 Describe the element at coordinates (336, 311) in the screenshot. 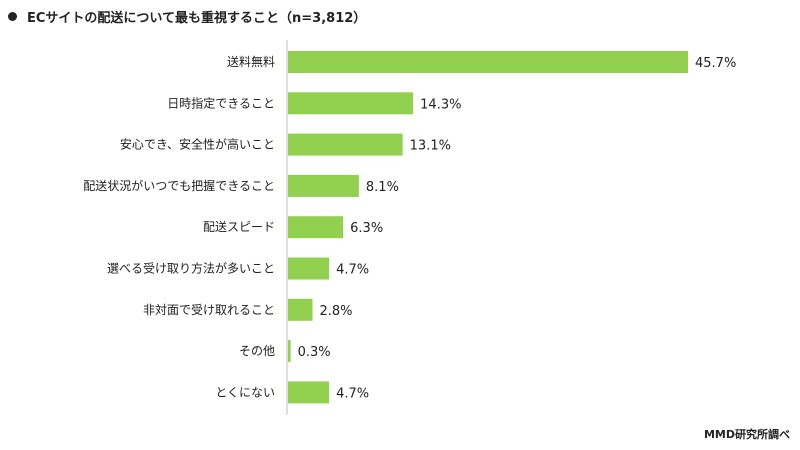

I see `value-label: 2.8%` at that location.